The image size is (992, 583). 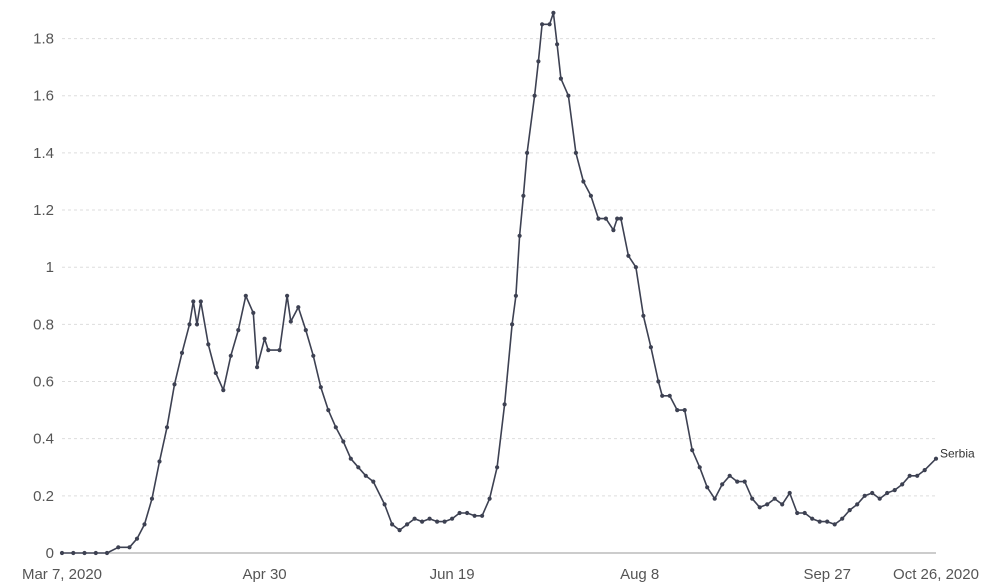 I want to click on y-tick-label: 1.2, so click(x=43, y=210).